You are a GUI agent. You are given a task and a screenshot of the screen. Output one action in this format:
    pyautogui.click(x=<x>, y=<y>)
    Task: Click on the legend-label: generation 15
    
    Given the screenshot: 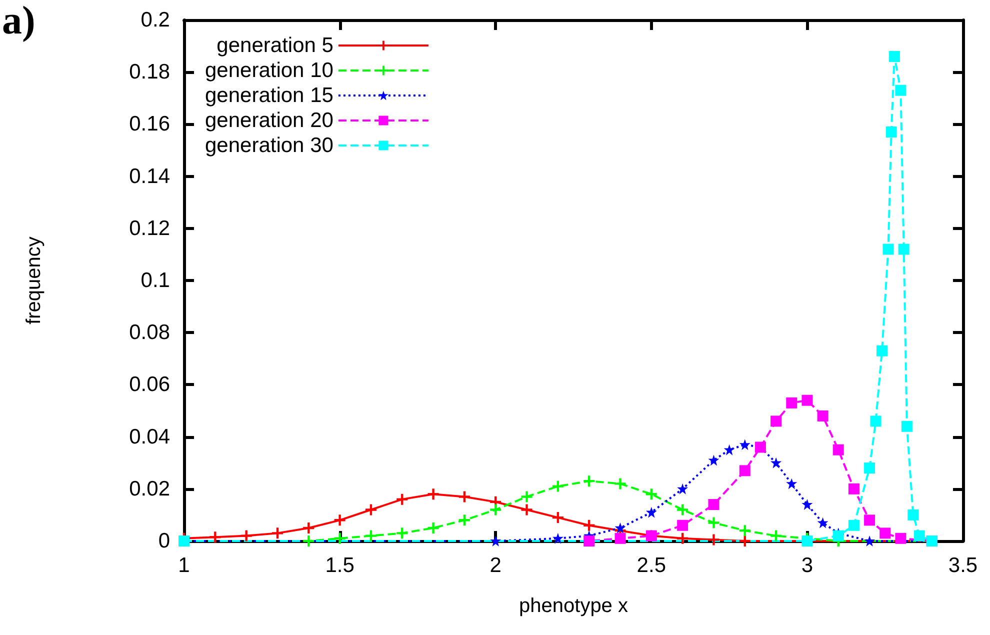 What is the action you would take?
    pyautogui.click(x=269, y=95)
    